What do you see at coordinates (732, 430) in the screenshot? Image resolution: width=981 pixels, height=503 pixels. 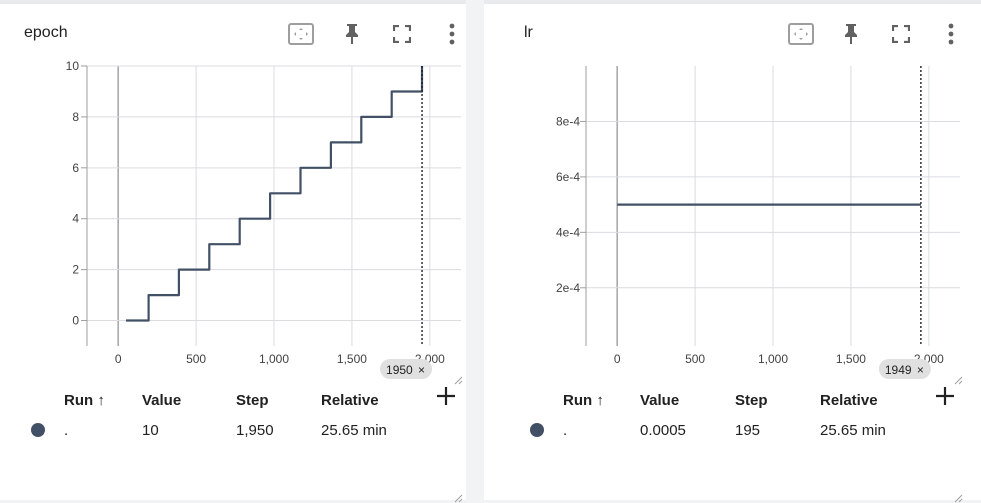 I see `table-row: . 0.0005 195 25.65 min` at bounding box center [732, 430].